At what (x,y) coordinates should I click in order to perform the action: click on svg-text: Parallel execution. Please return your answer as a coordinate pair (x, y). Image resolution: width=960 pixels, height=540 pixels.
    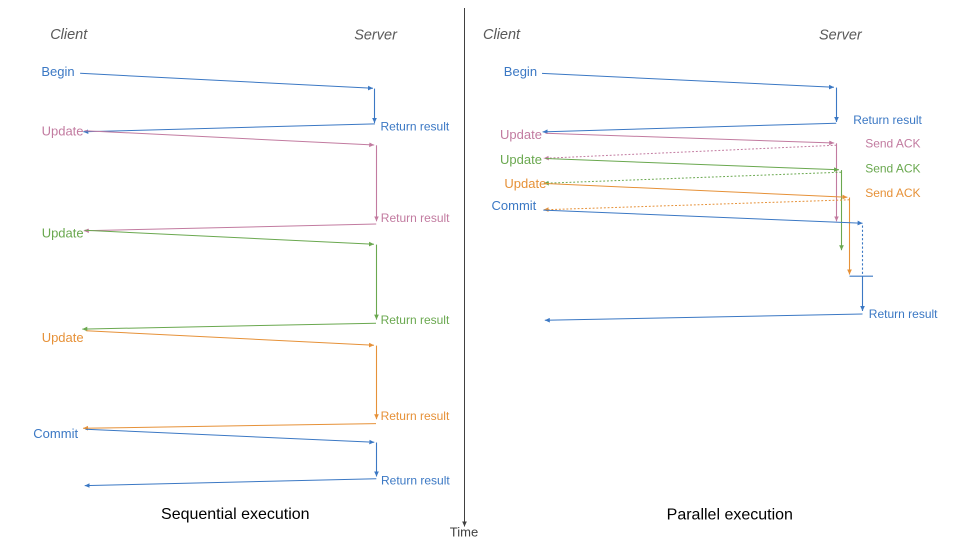
    Looking at the image, I should click on (730, 514).